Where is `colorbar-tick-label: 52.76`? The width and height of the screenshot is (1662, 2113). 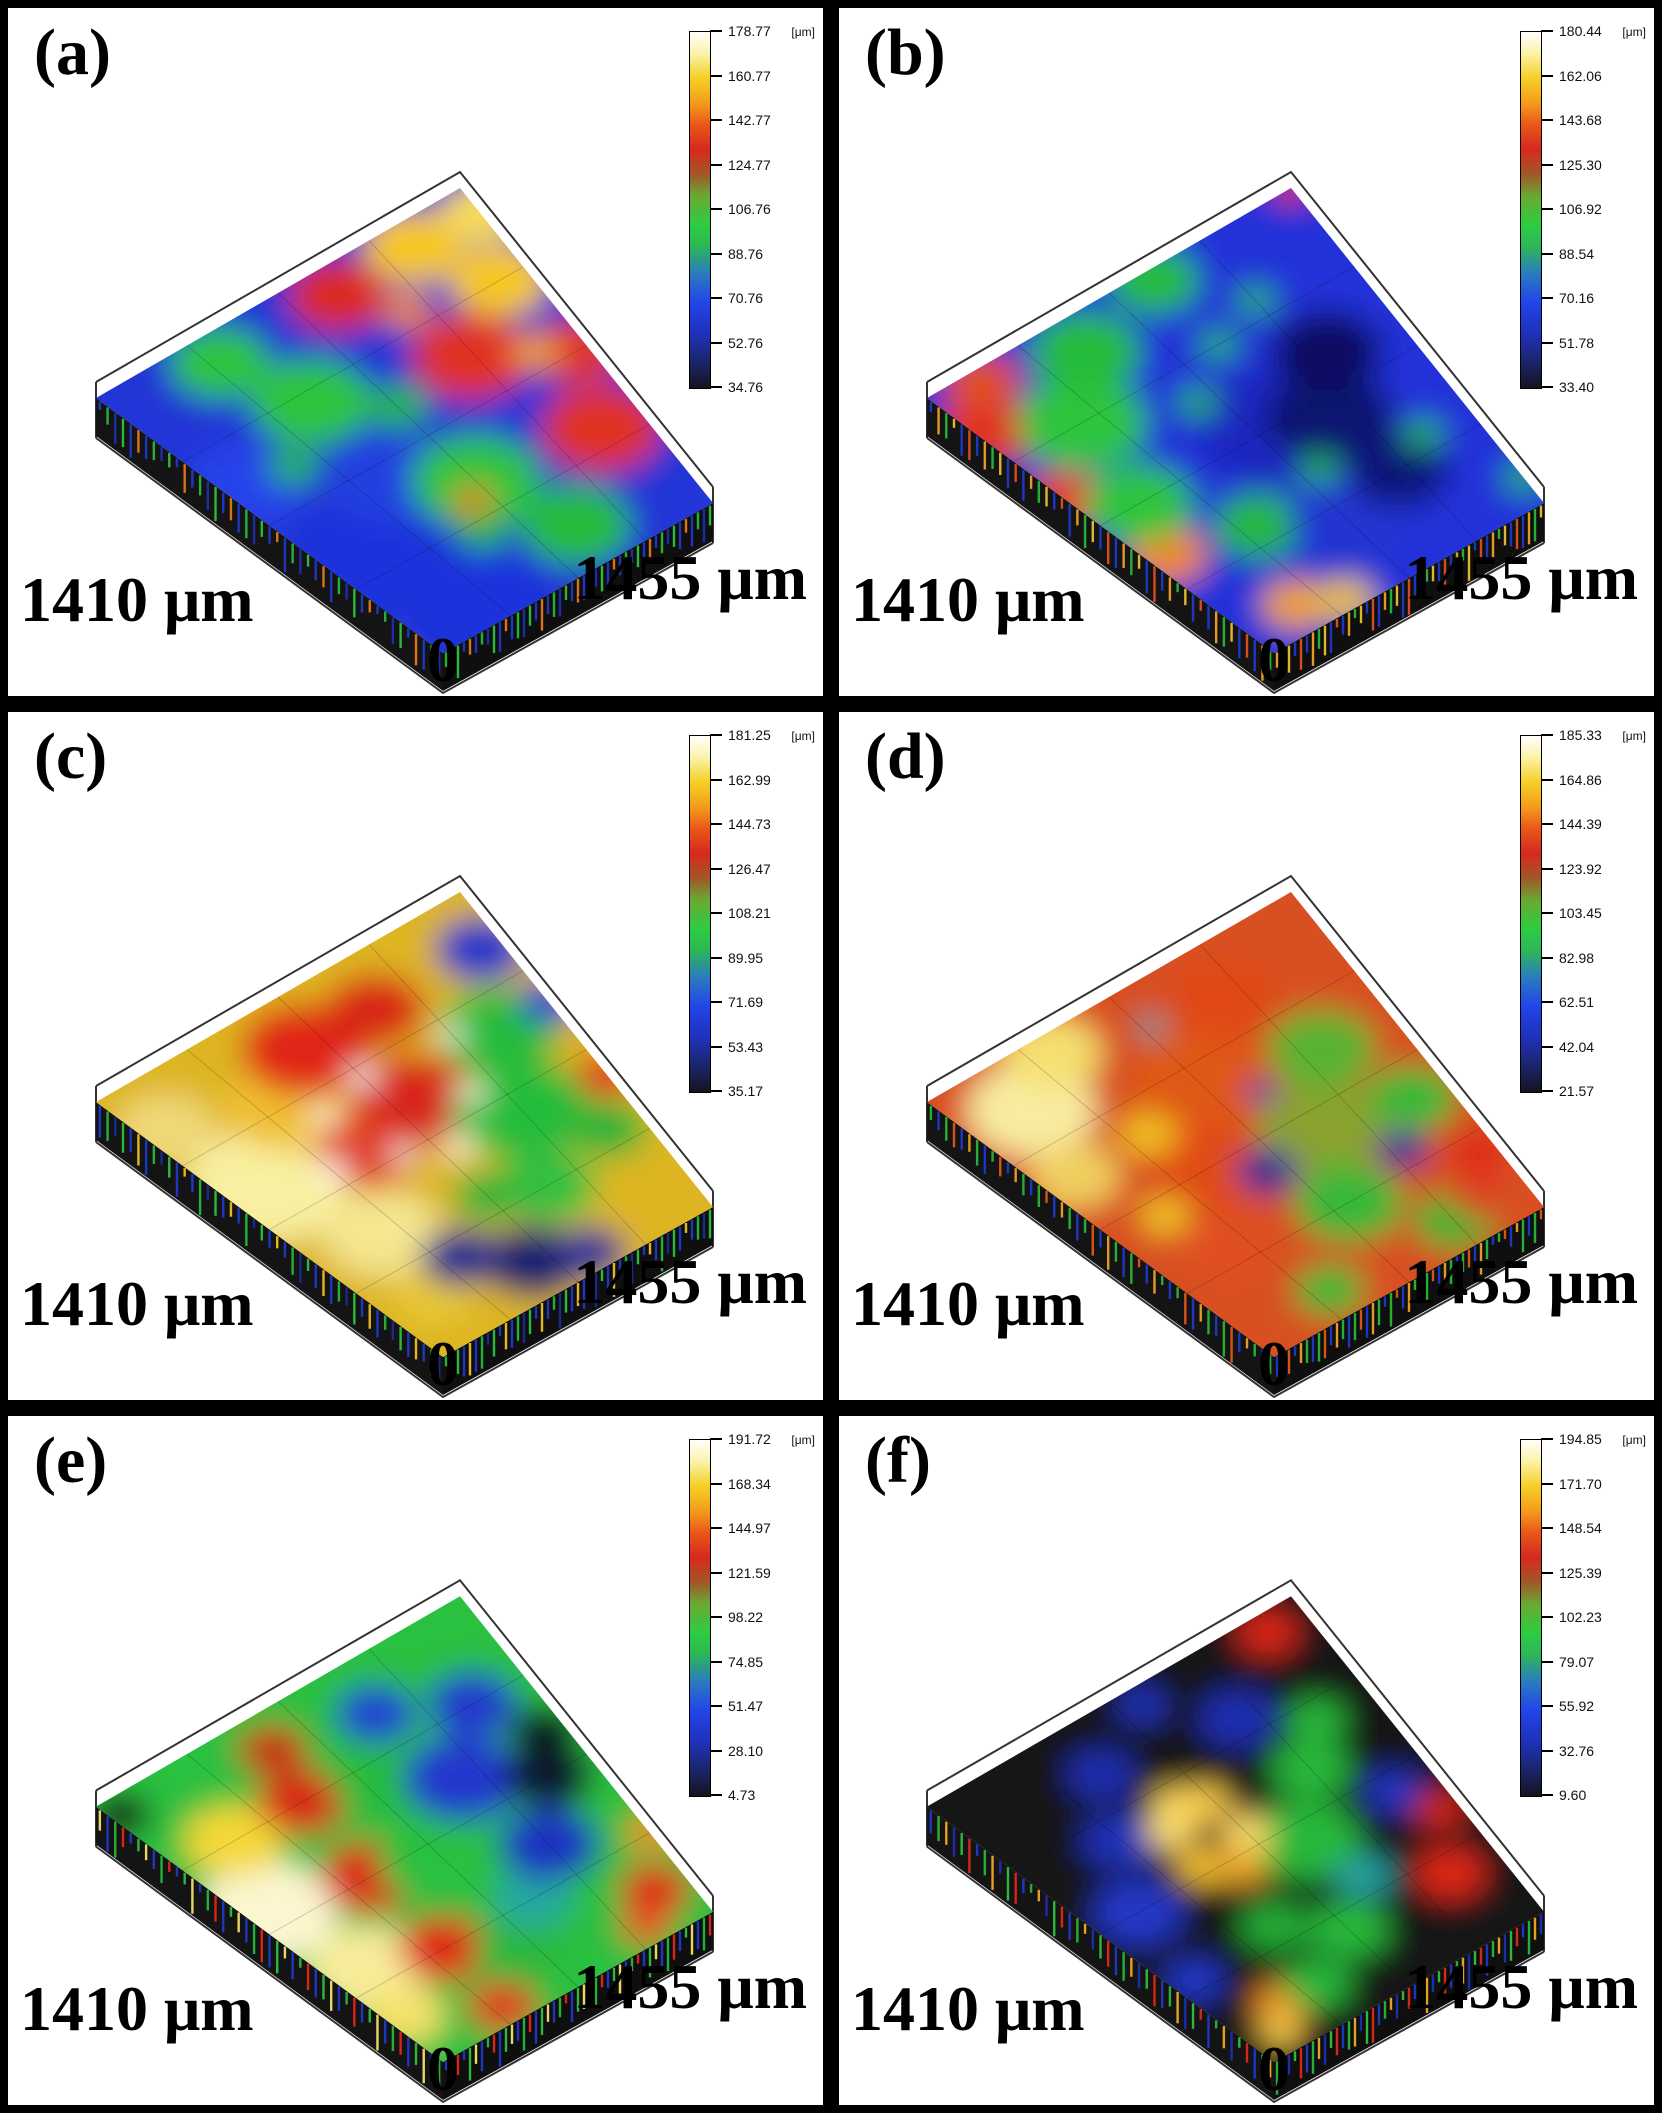 colorbar-tick-label: 52.76 is located at coordinates (746, 342).